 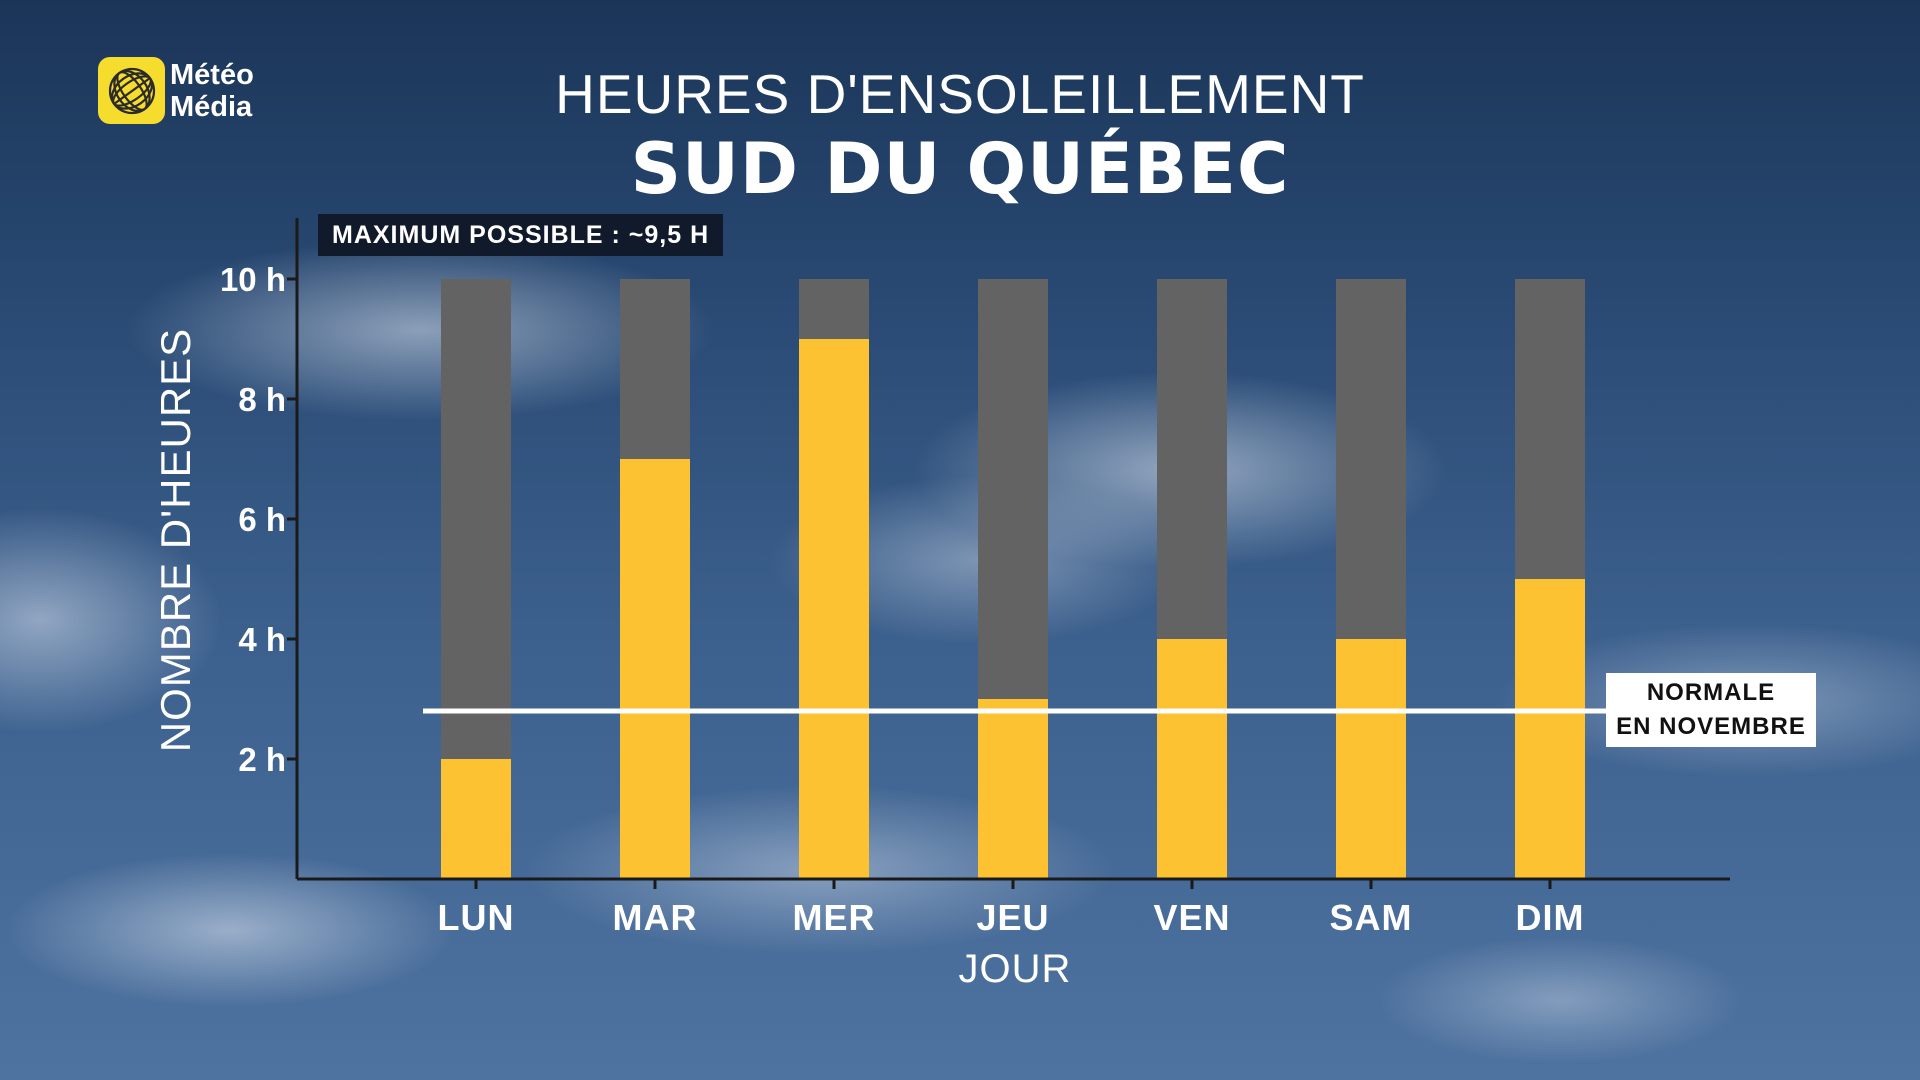 I want to click on x-tick-label: JEU, so click(x=1012, y=917).